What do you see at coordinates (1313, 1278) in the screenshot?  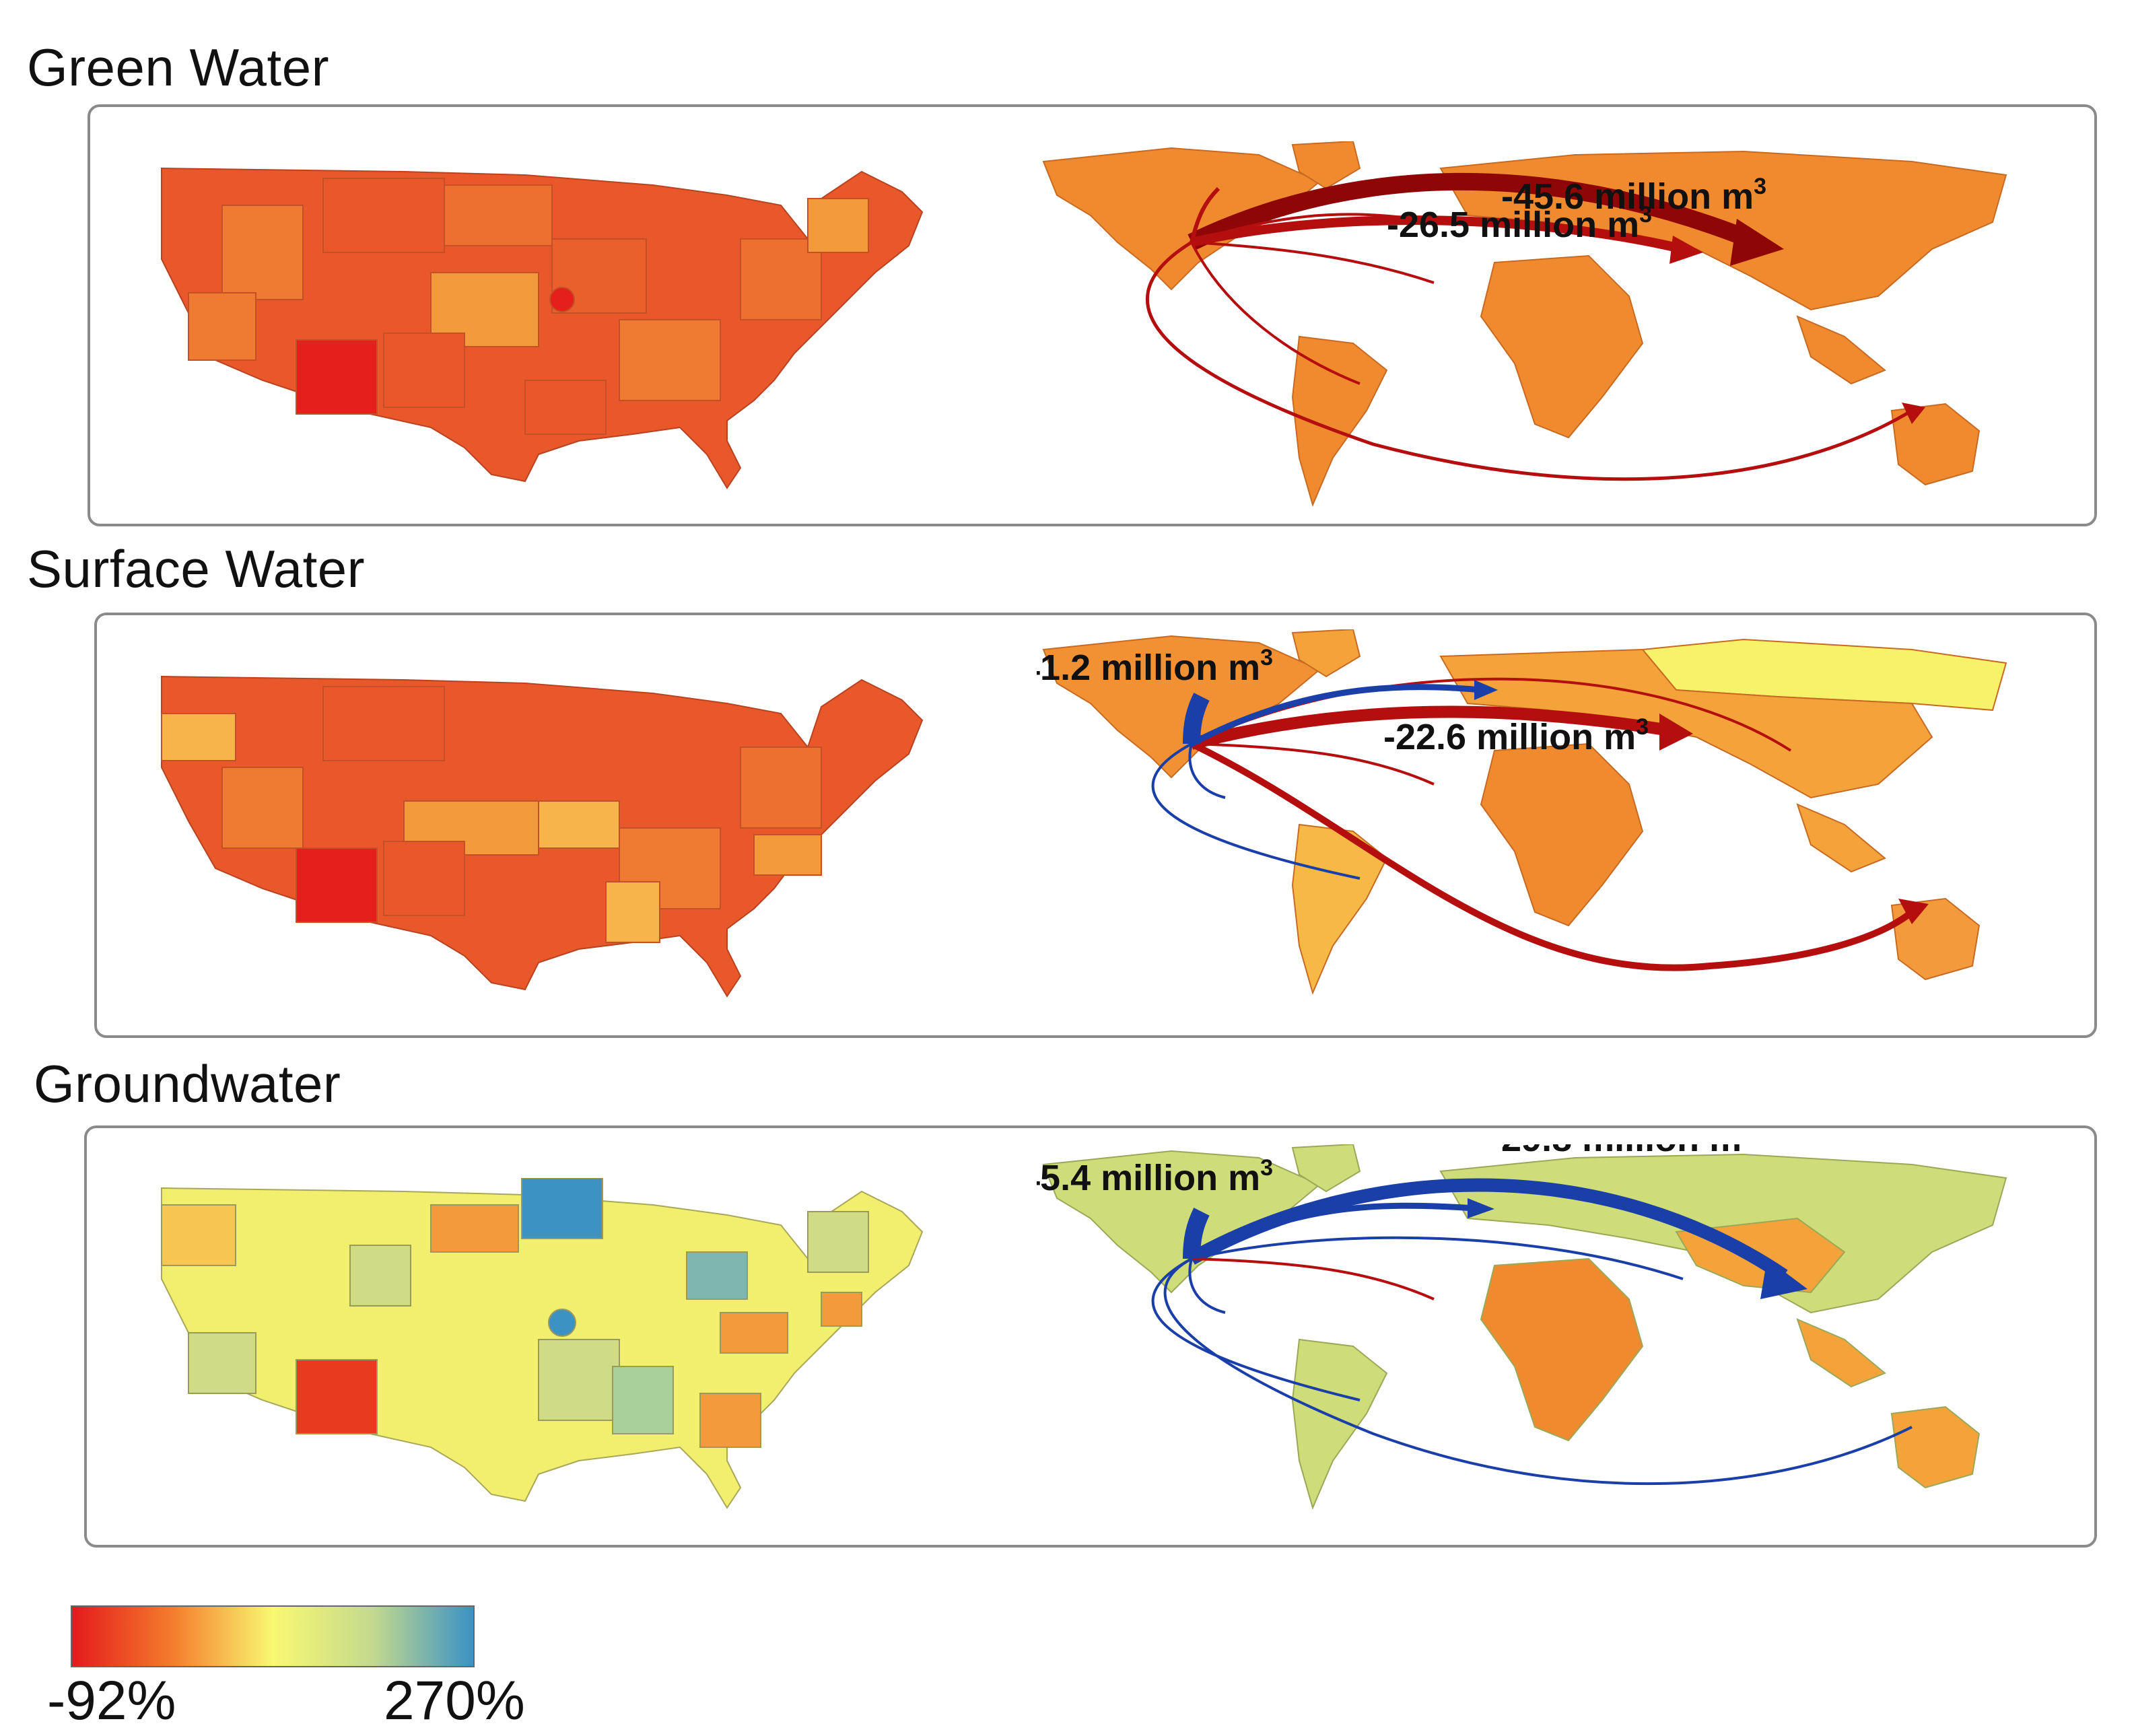 I see `arrow-to-africa-red` at bounding box center [1313, 1278].